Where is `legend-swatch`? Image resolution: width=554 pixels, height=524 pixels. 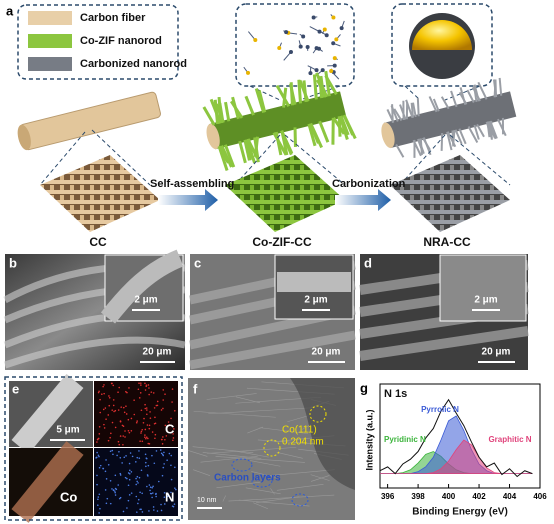 legend-swatch is located at coordinates (50, 64).